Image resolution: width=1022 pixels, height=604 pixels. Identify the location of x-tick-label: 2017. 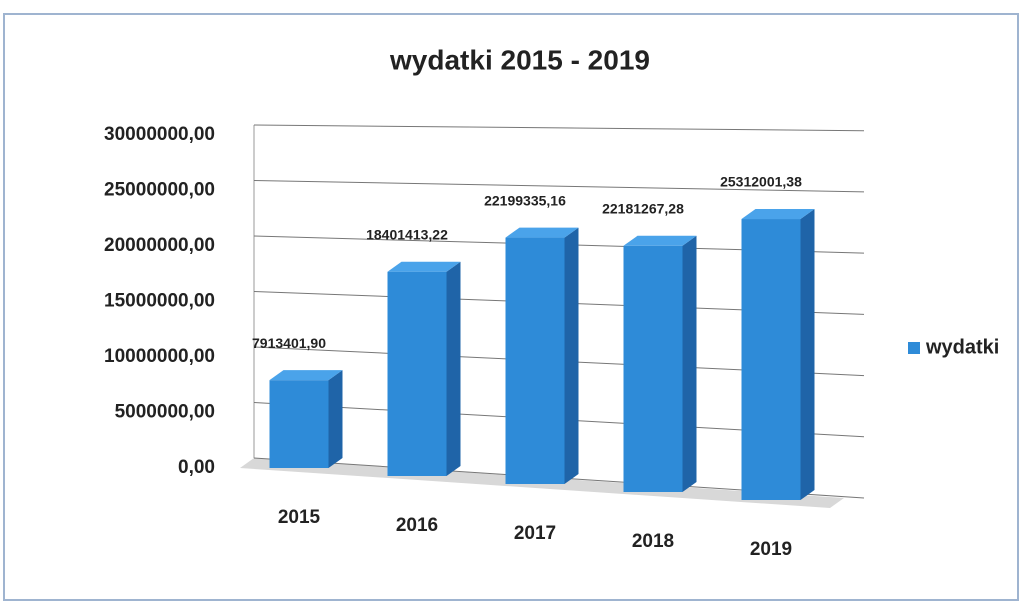
(535, 533).